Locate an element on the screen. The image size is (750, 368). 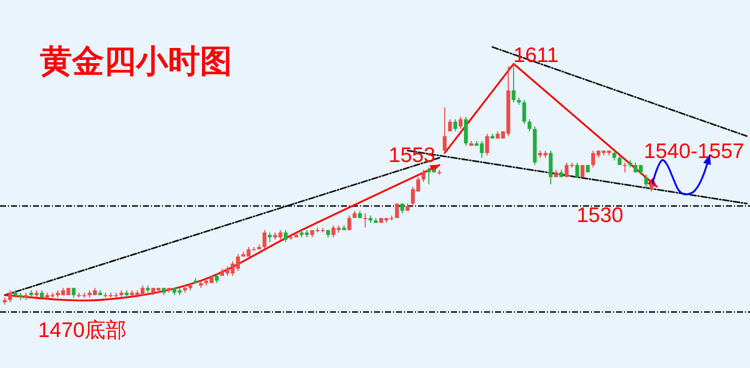
annotation: 1540-1557 is located at coordinates (694, 151).